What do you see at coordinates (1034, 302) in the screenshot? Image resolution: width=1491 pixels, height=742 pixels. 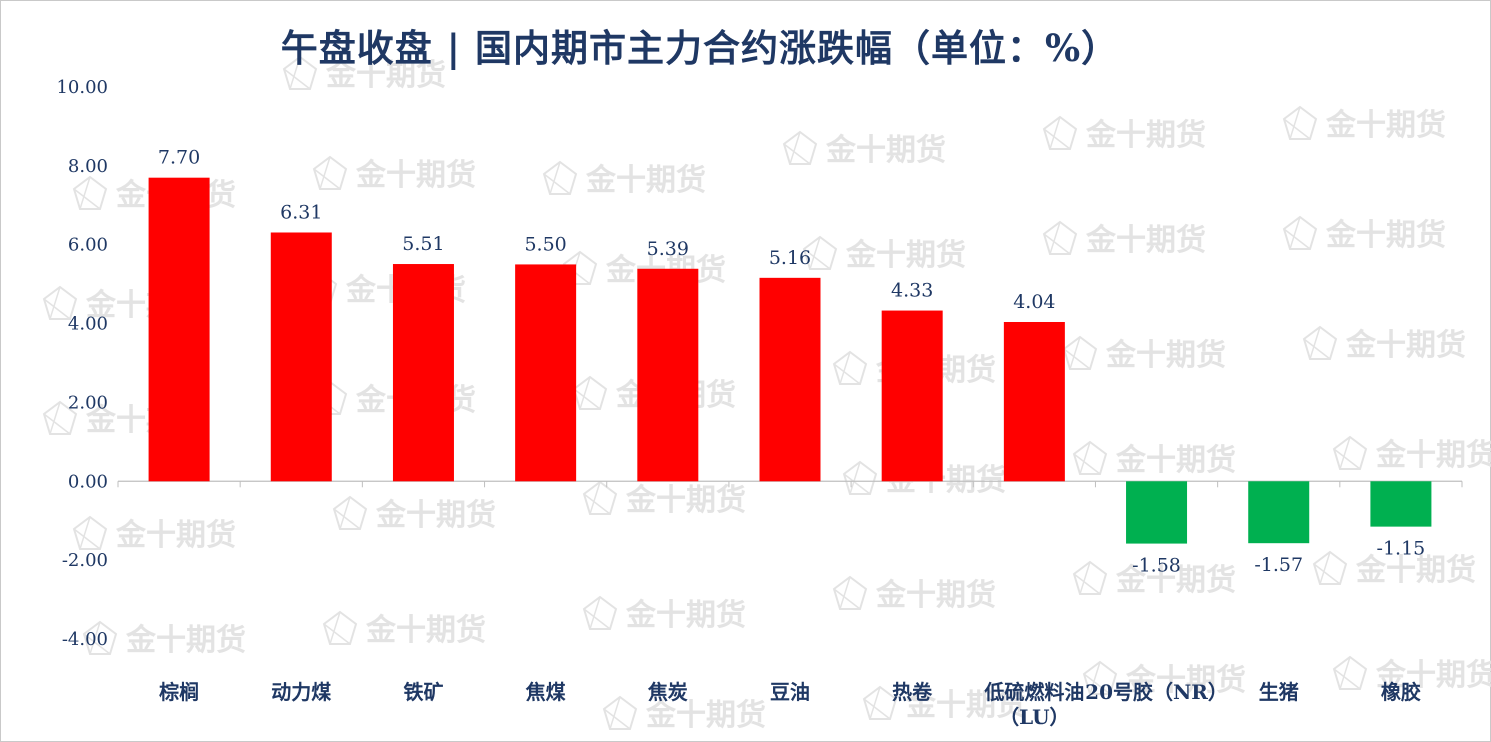 I see `data-label: 4.04` at bounding box center [1034, 302].